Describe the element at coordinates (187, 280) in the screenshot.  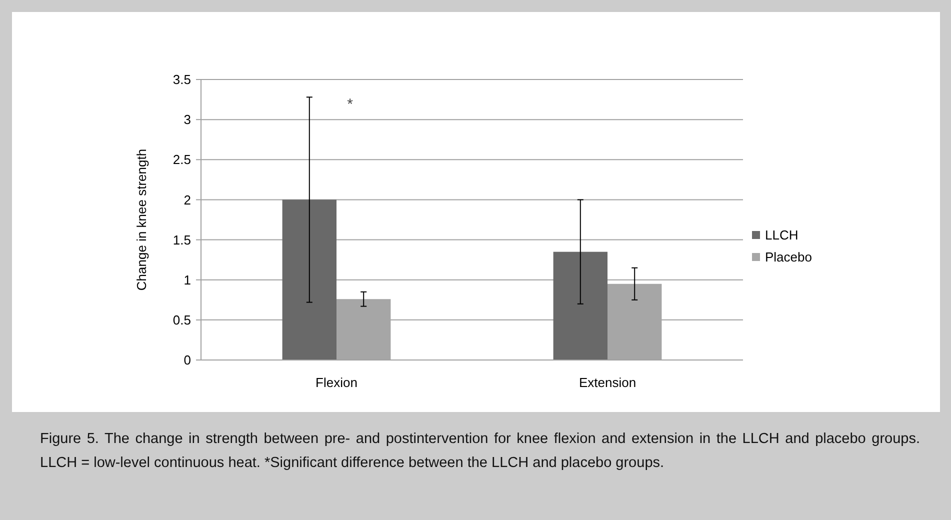
I see `y-tick-label: 1` at that location.